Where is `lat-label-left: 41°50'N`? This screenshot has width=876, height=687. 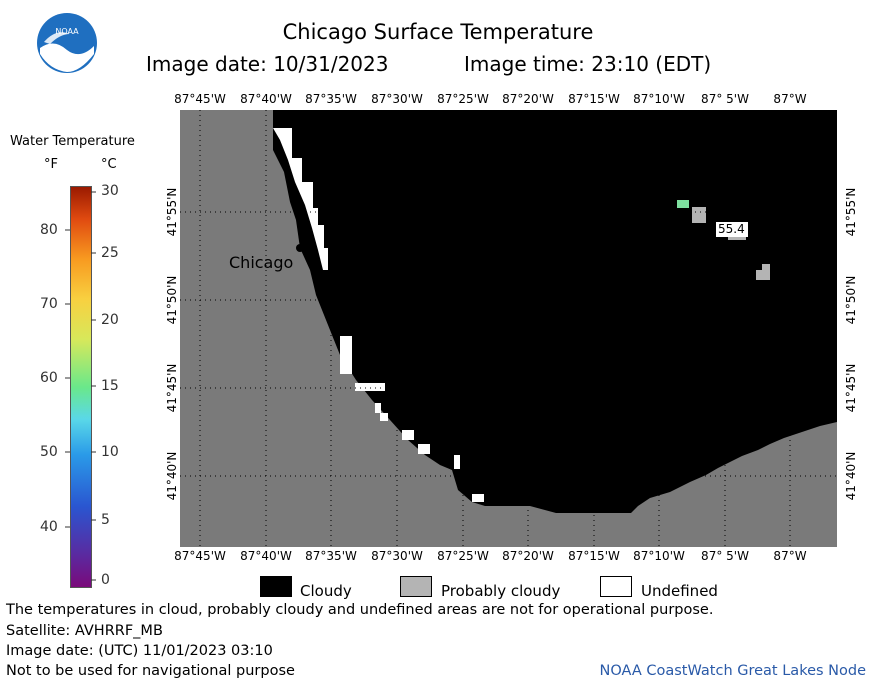 lat-label-left: 41°50'N is located at coordinates (172, 300).